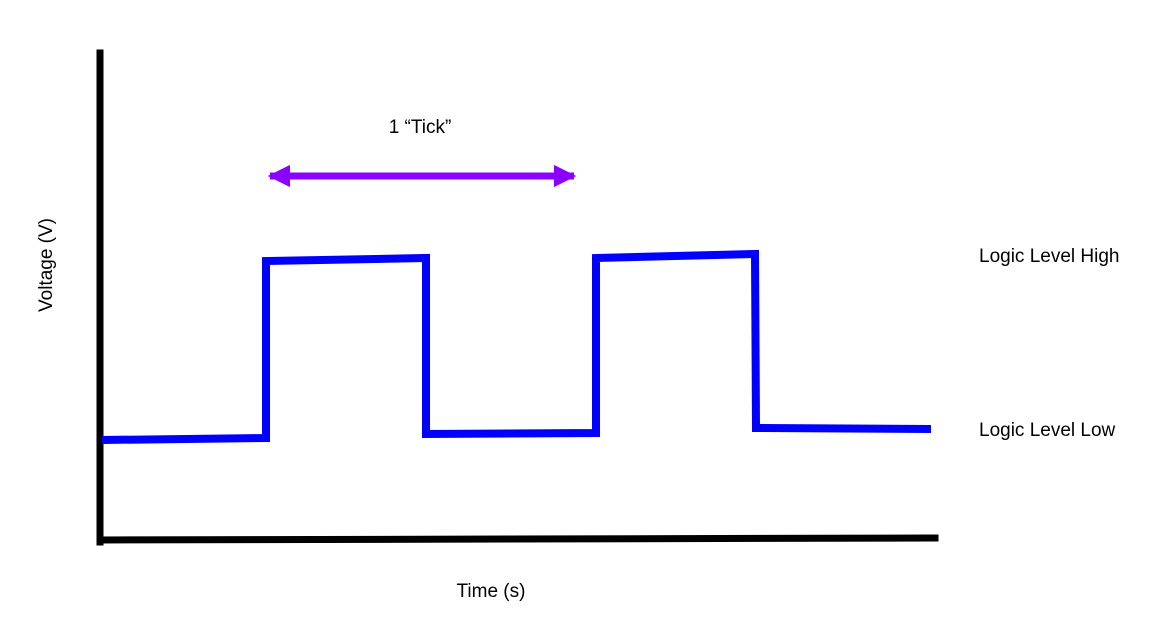 This screenshot has height=631, width=1175. I want to click on y-axis-label: Voltage (V), so click(46, 265).